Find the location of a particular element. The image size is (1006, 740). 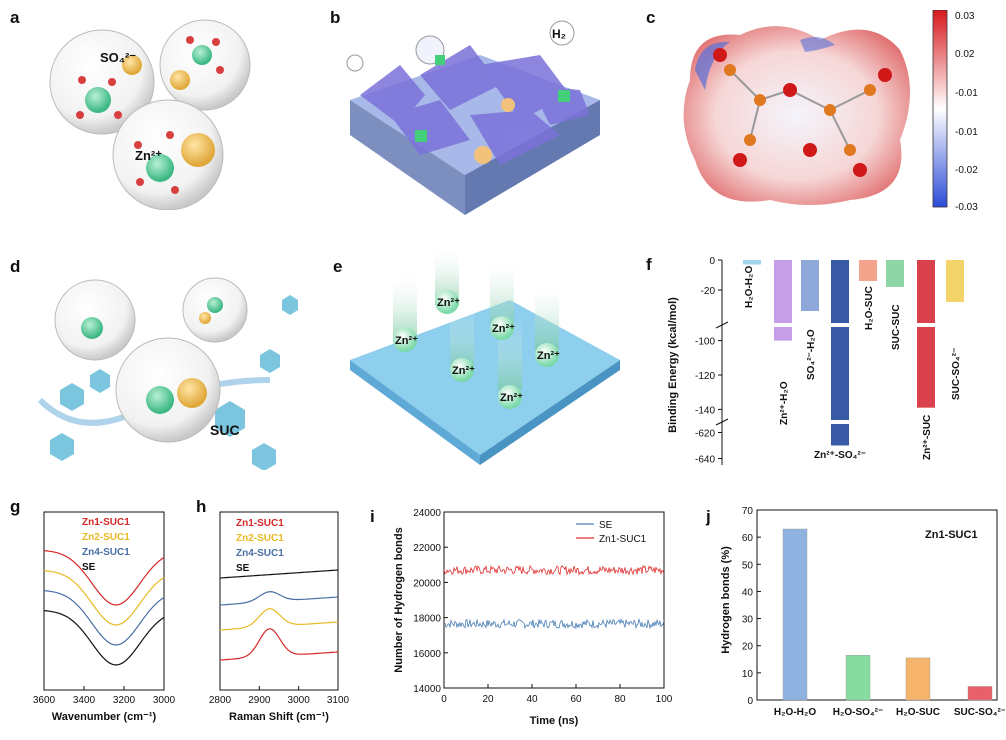

panel-label-e: e is located at coordinates (338, 266).